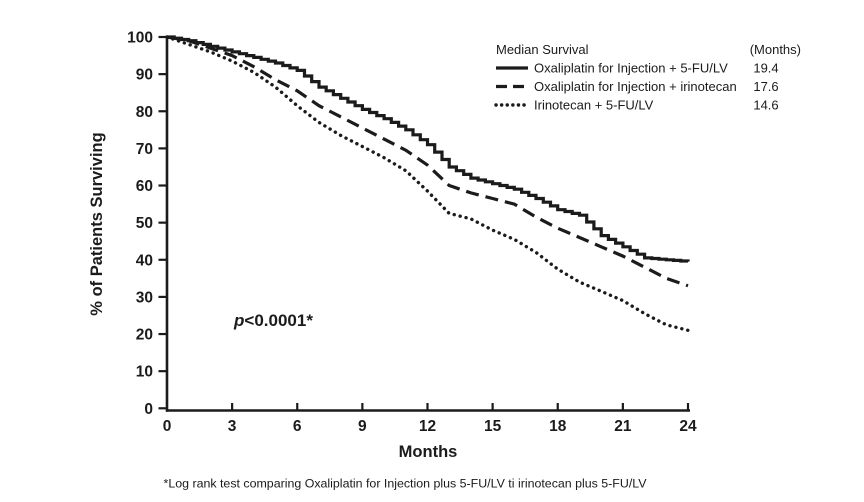  I want to click on x-tick-label: 0, so click(167, 426).